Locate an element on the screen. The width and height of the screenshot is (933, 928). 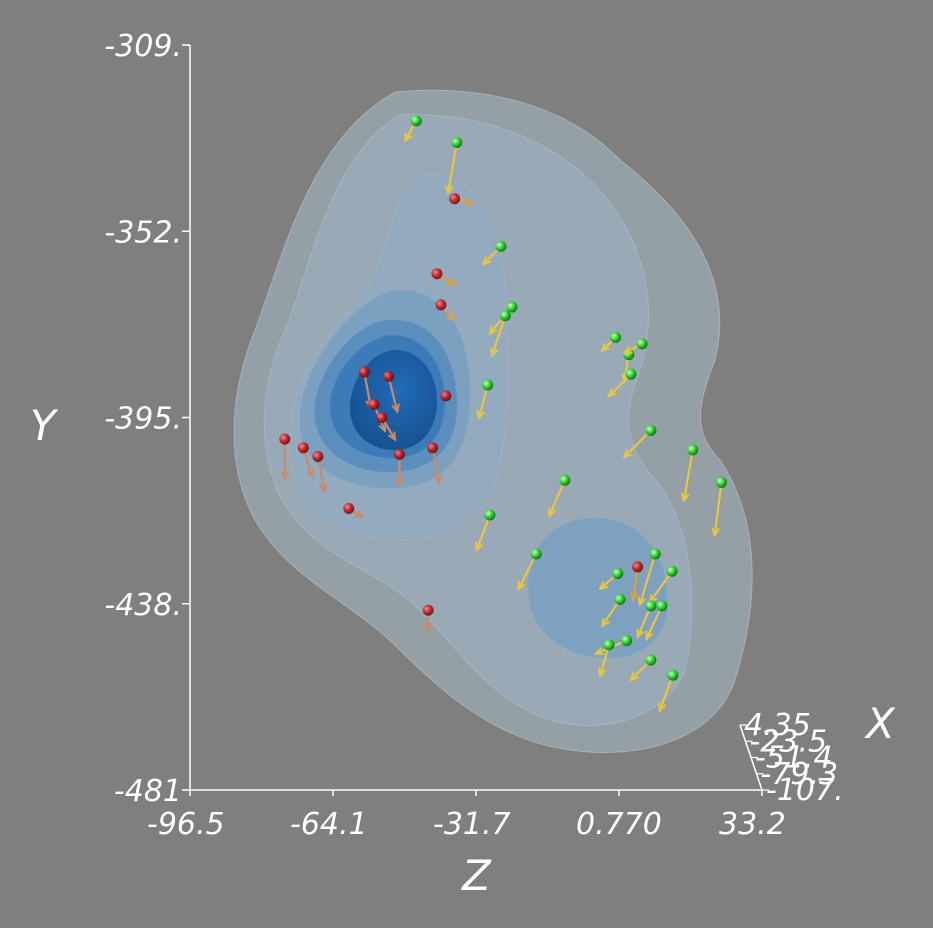
x-axis-ticks: -96.5 -64.1 -31.7 0.770 33.2 is located at coordinates (466, 816).